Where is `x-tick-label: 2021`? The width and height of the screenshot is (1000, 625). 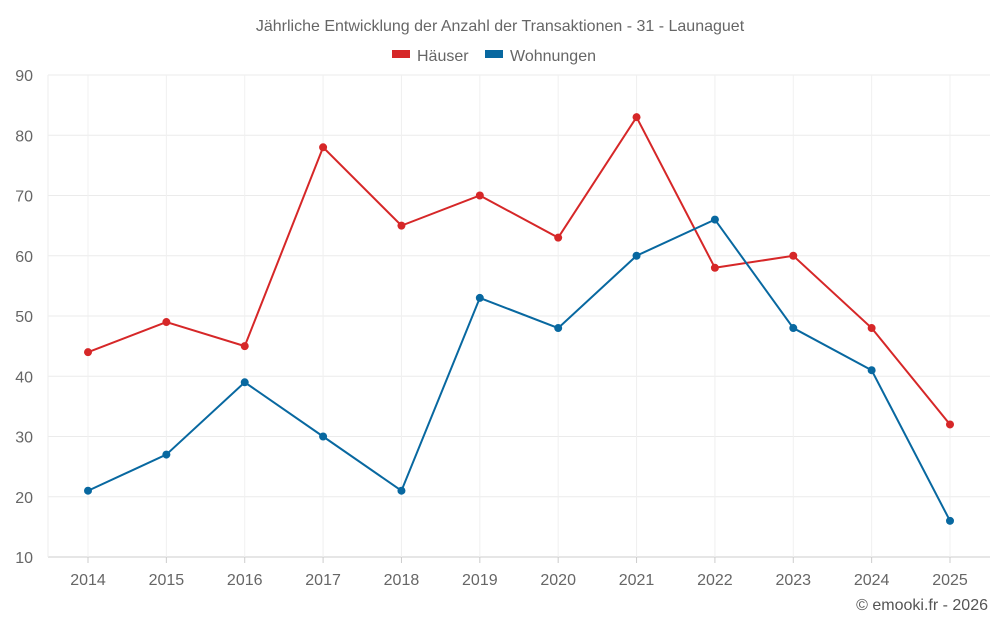
x-tick-label: 2021 is located at coordinates (637, 580).